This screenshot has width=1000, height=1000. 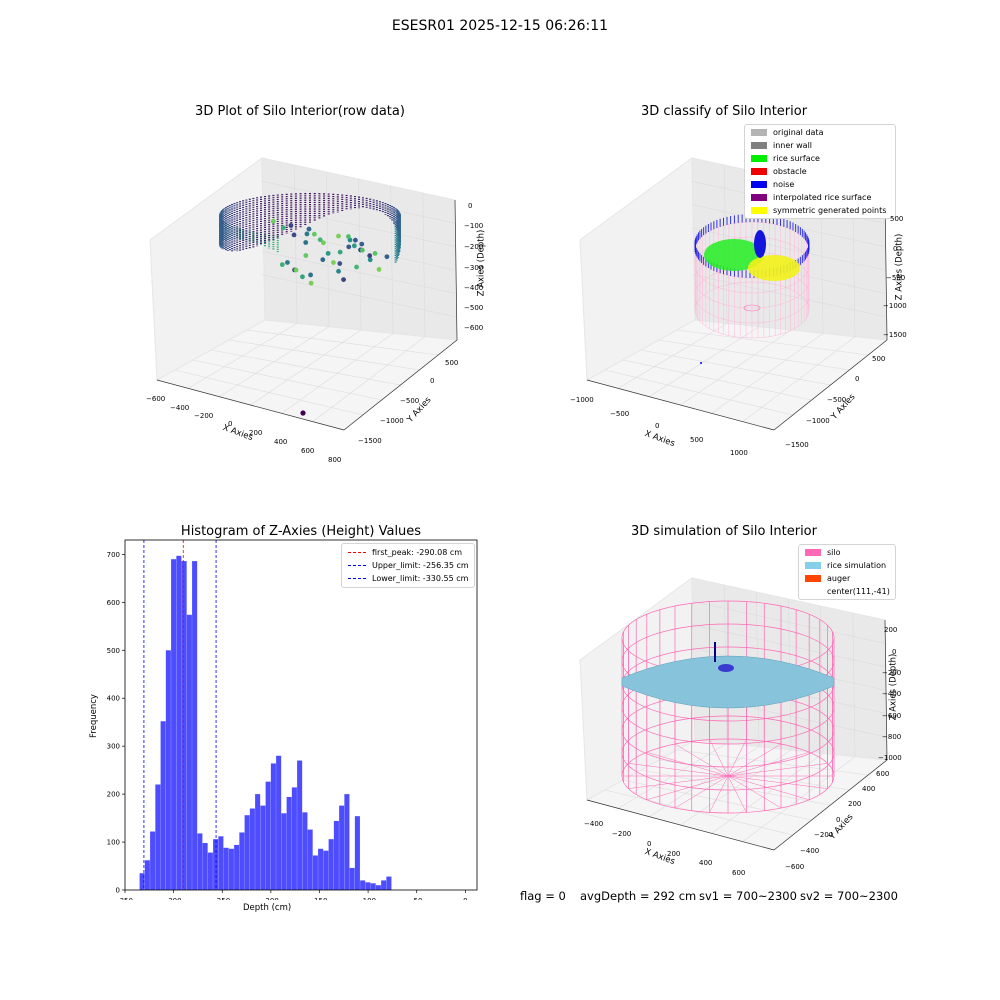 I want to click on p4-ytick: 200, so click(x=855, y=804).